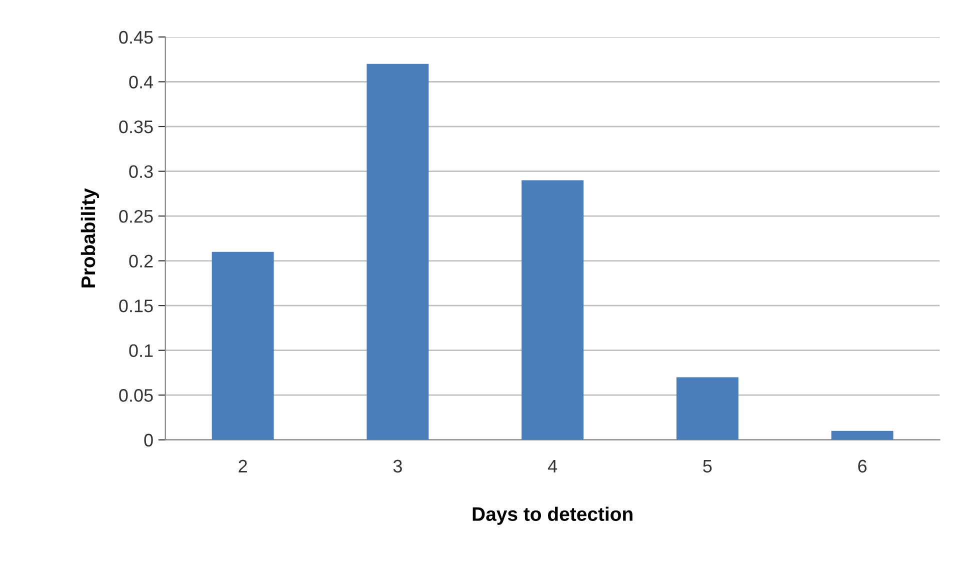 This screenshot has width=956, height=578. What do you see at coordinates (136, 37) in the screenshot?
I see `y-tick-label: 0.45` at bounding box center [136, 37].